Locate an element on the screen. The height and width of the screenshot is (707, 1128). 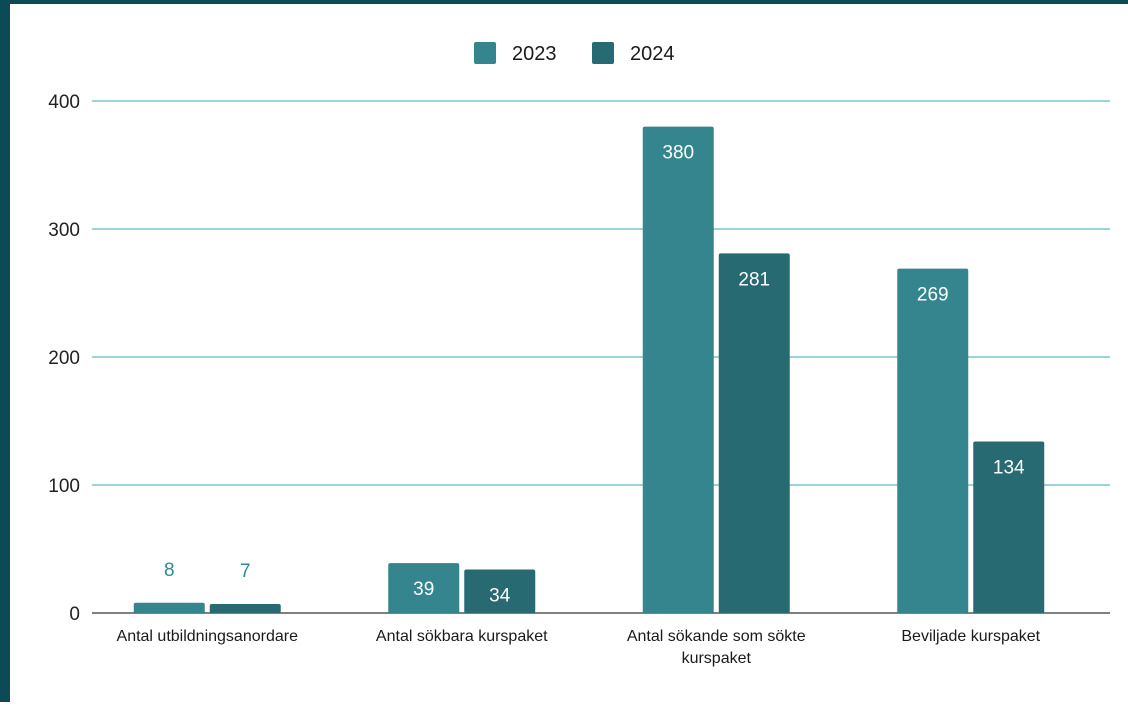
y-tick-label: 400 is located at coordinates (64, 102).